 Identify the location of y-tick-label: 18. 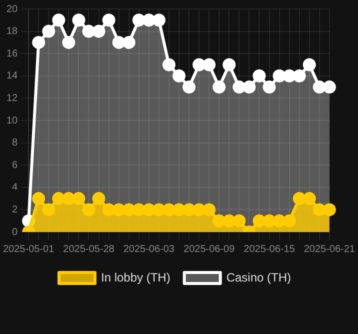
(12, 32).